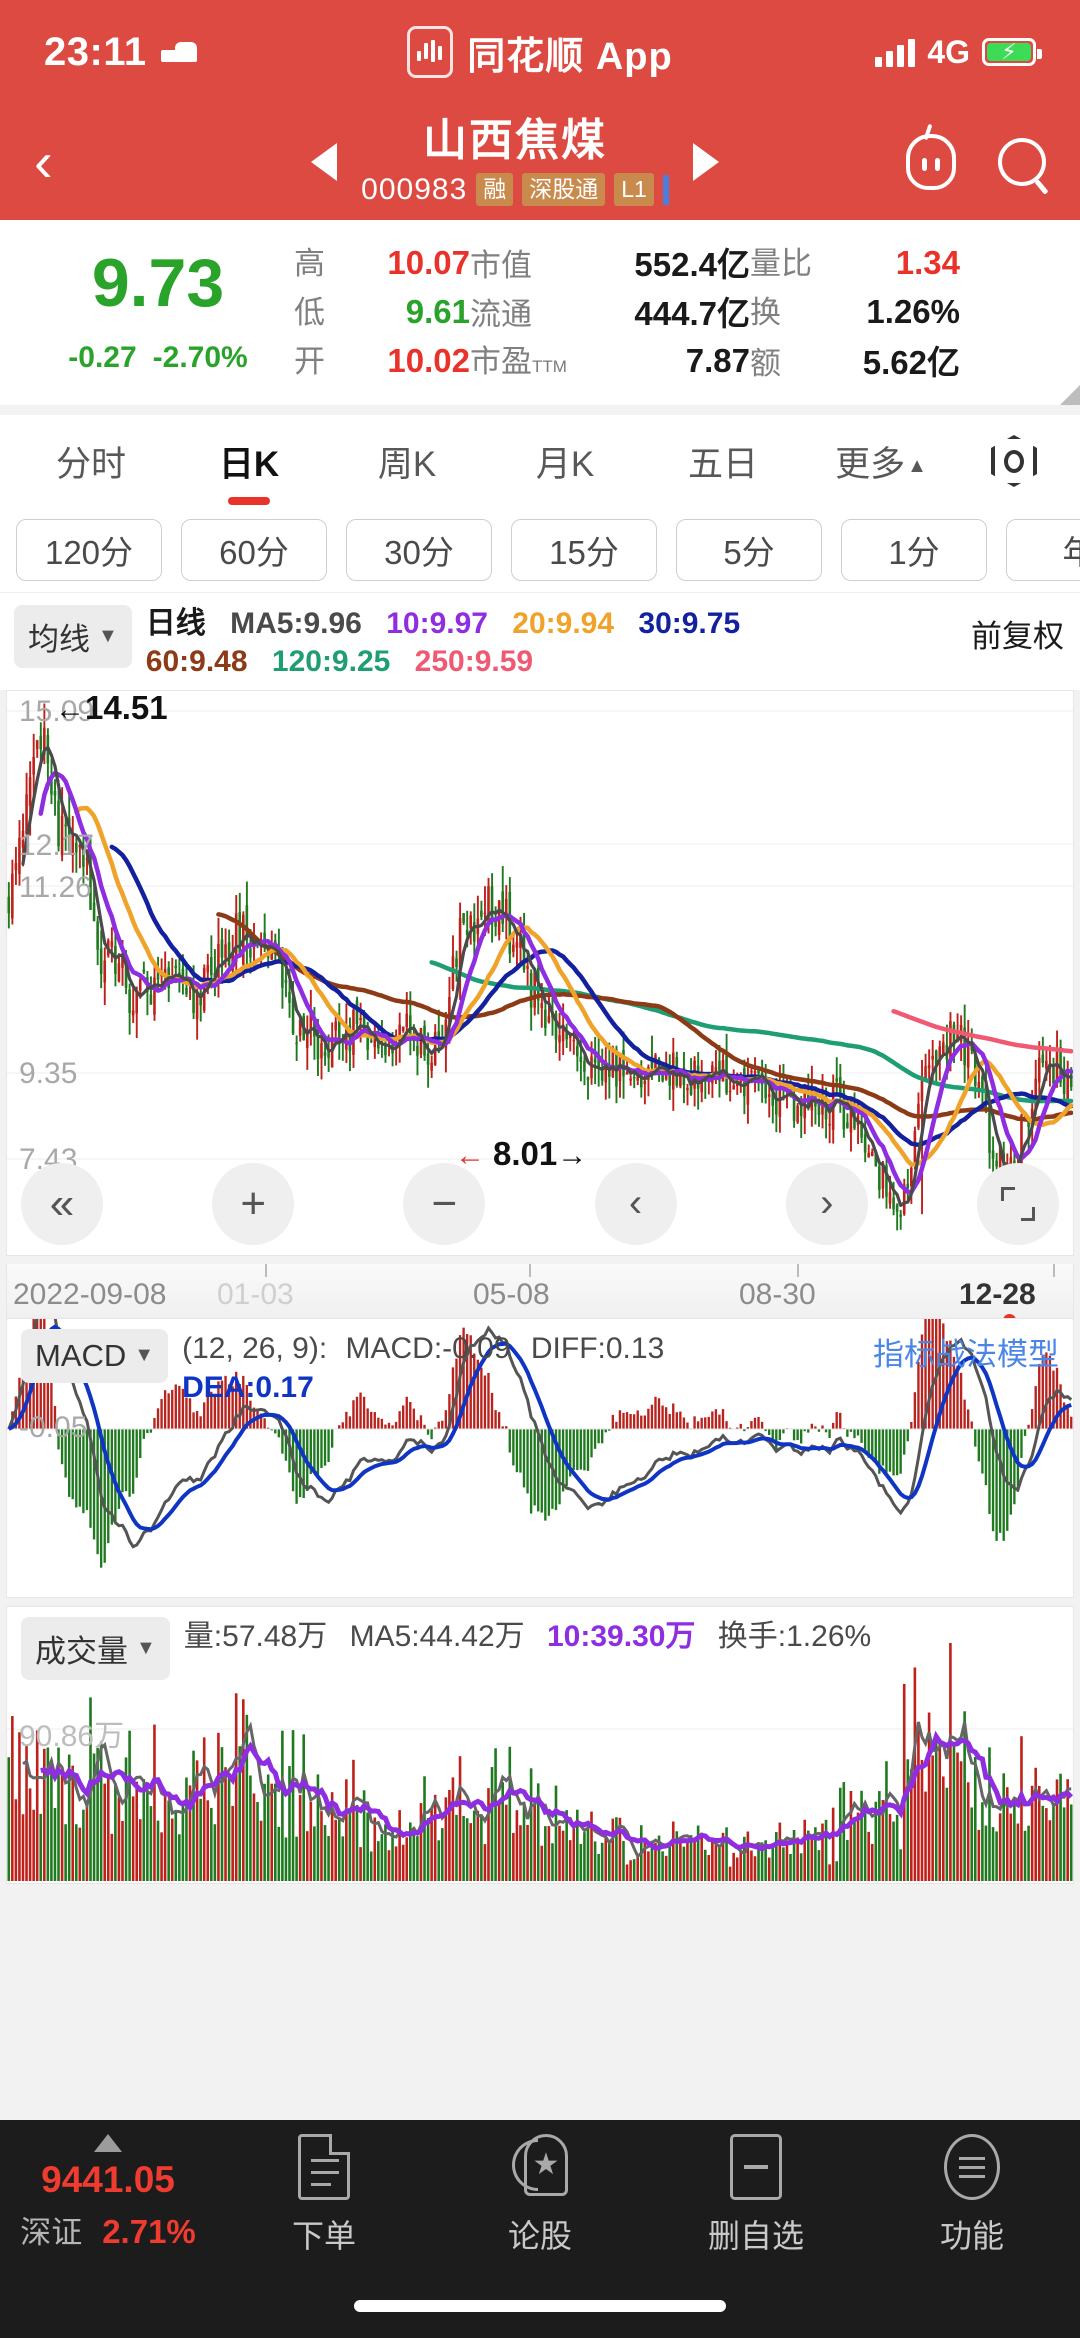 This screenshot has height=2338, width=1080. I want to click on quote-field-amount: 额 5.62亿, so click(855, 360).